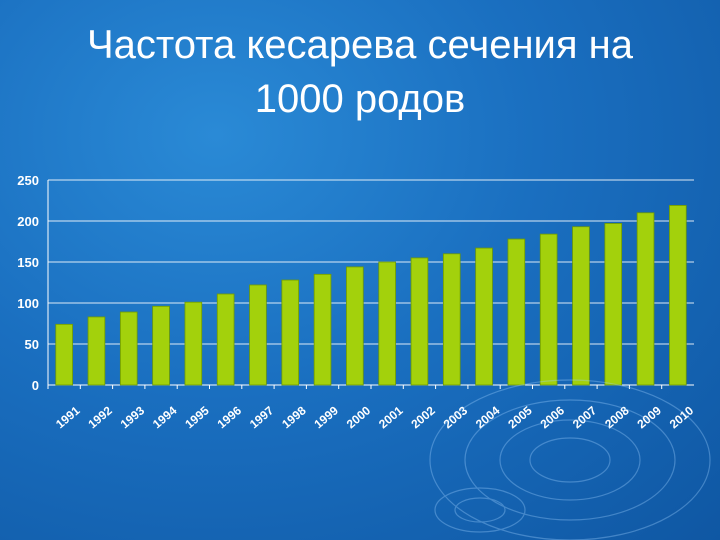  I want to click on x-tick-label: 1998, so click(294, 417).